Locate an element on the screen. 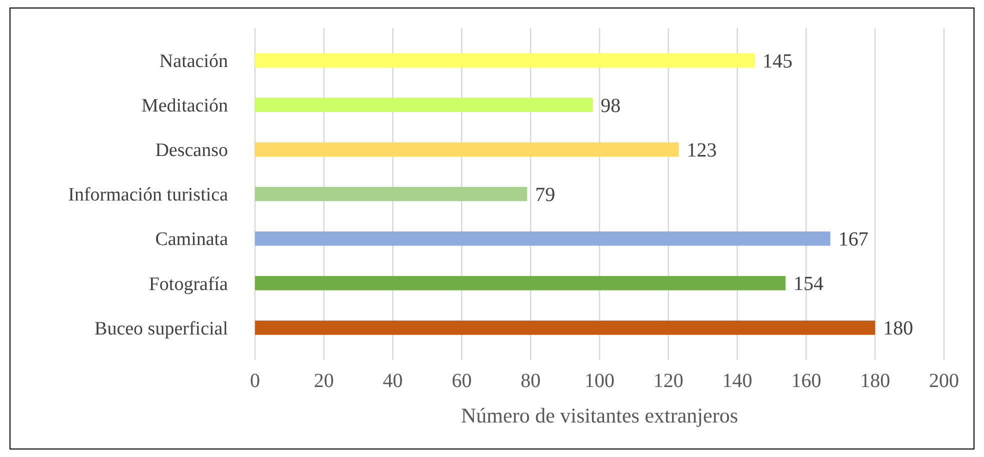 The image size is (984, 457). data-label: 154 is located at coordinates (809, 284).